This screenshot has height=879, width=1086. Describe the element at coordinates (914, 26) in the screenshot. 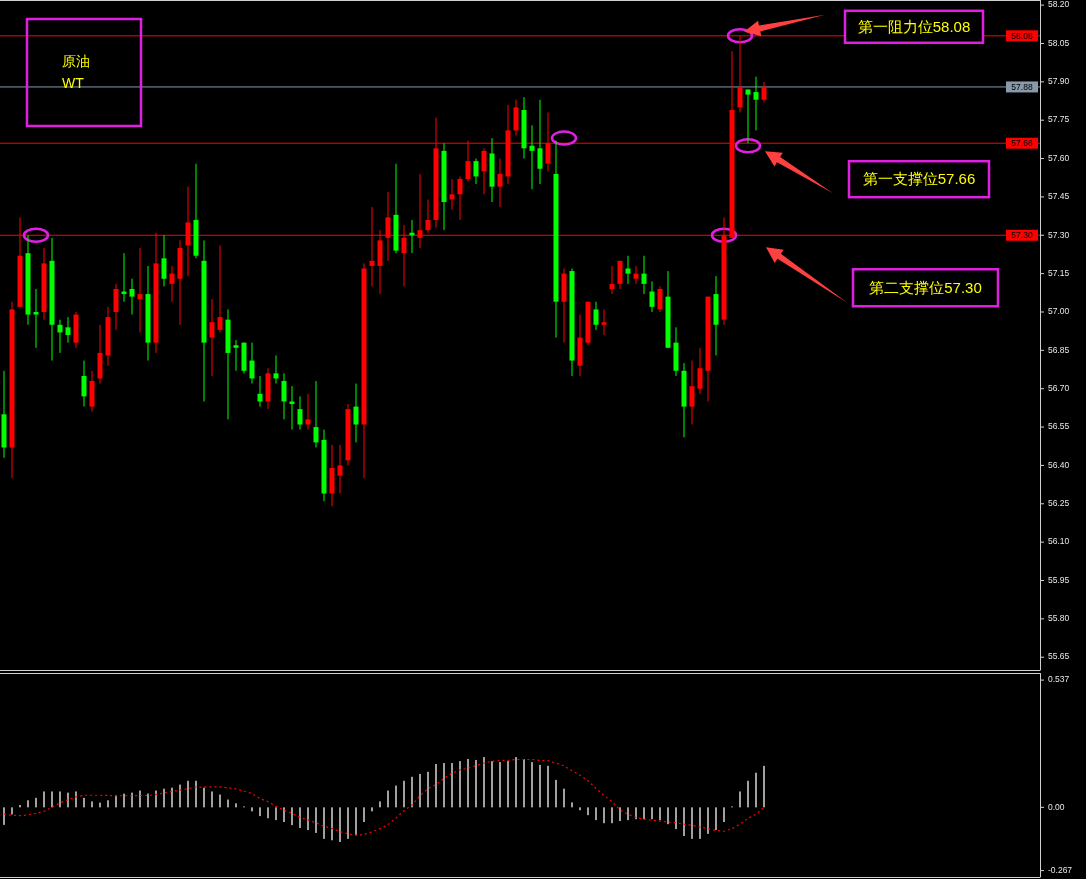

I see `annotation: 第一阻力位58.08` at that location.